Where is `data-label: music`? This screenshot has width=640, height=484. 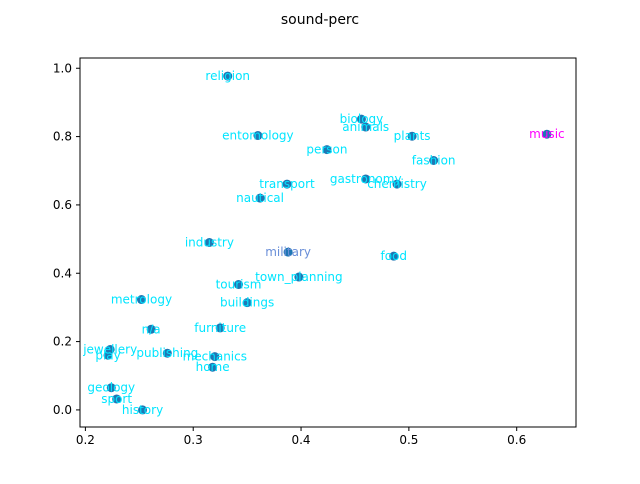
data-label: music is located at coordinates (546, 134).